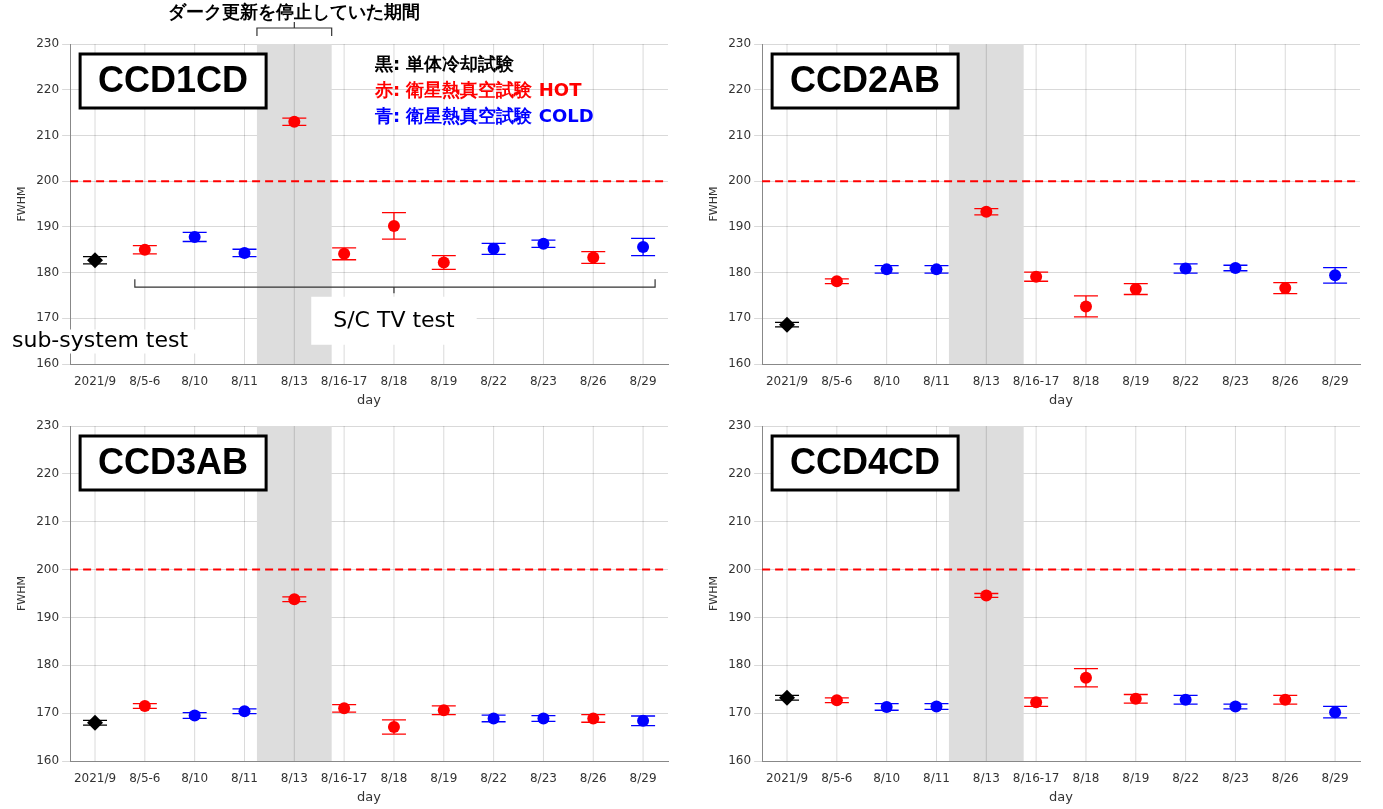 Image resolution: width=1383 pixels, height=809 pixels. Describe the element at coordinates (865, 461) in the screenshot. I see `chart-title: CCD4CD` at that location.